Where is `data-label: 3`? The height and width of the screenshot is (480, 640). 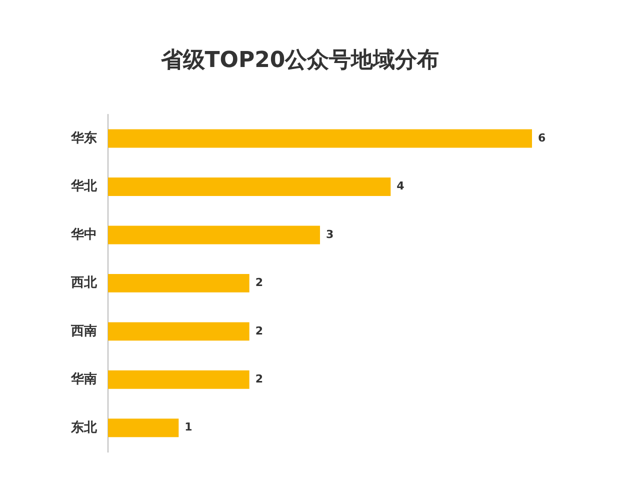 data-label: 3 is located at coordinates (330, 234).